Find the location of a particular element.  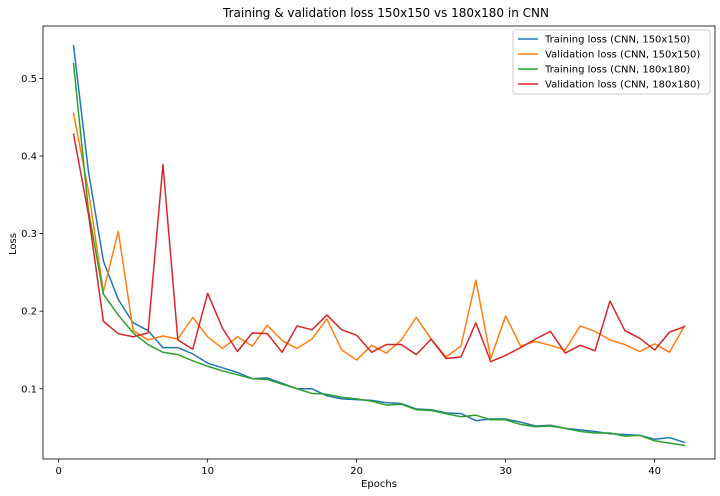

legend-box is located at coordinates (611, 62).